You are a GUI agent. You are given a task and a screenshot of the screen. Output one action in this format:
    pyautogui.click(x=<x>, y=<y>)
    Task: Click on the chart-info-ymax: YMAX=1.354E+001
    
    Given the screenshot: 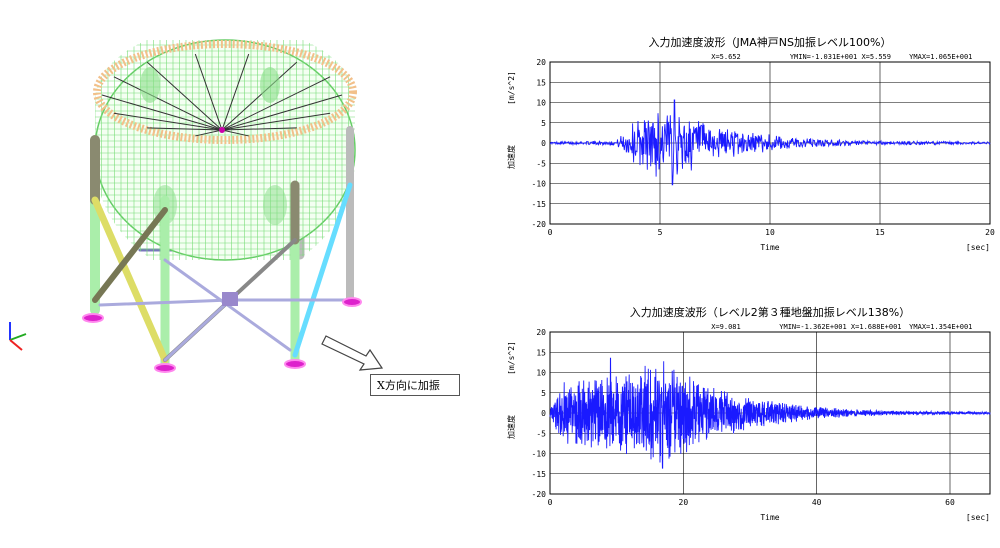 What is the action you would take?
    pyautogui.click(x=940, y=327)
    